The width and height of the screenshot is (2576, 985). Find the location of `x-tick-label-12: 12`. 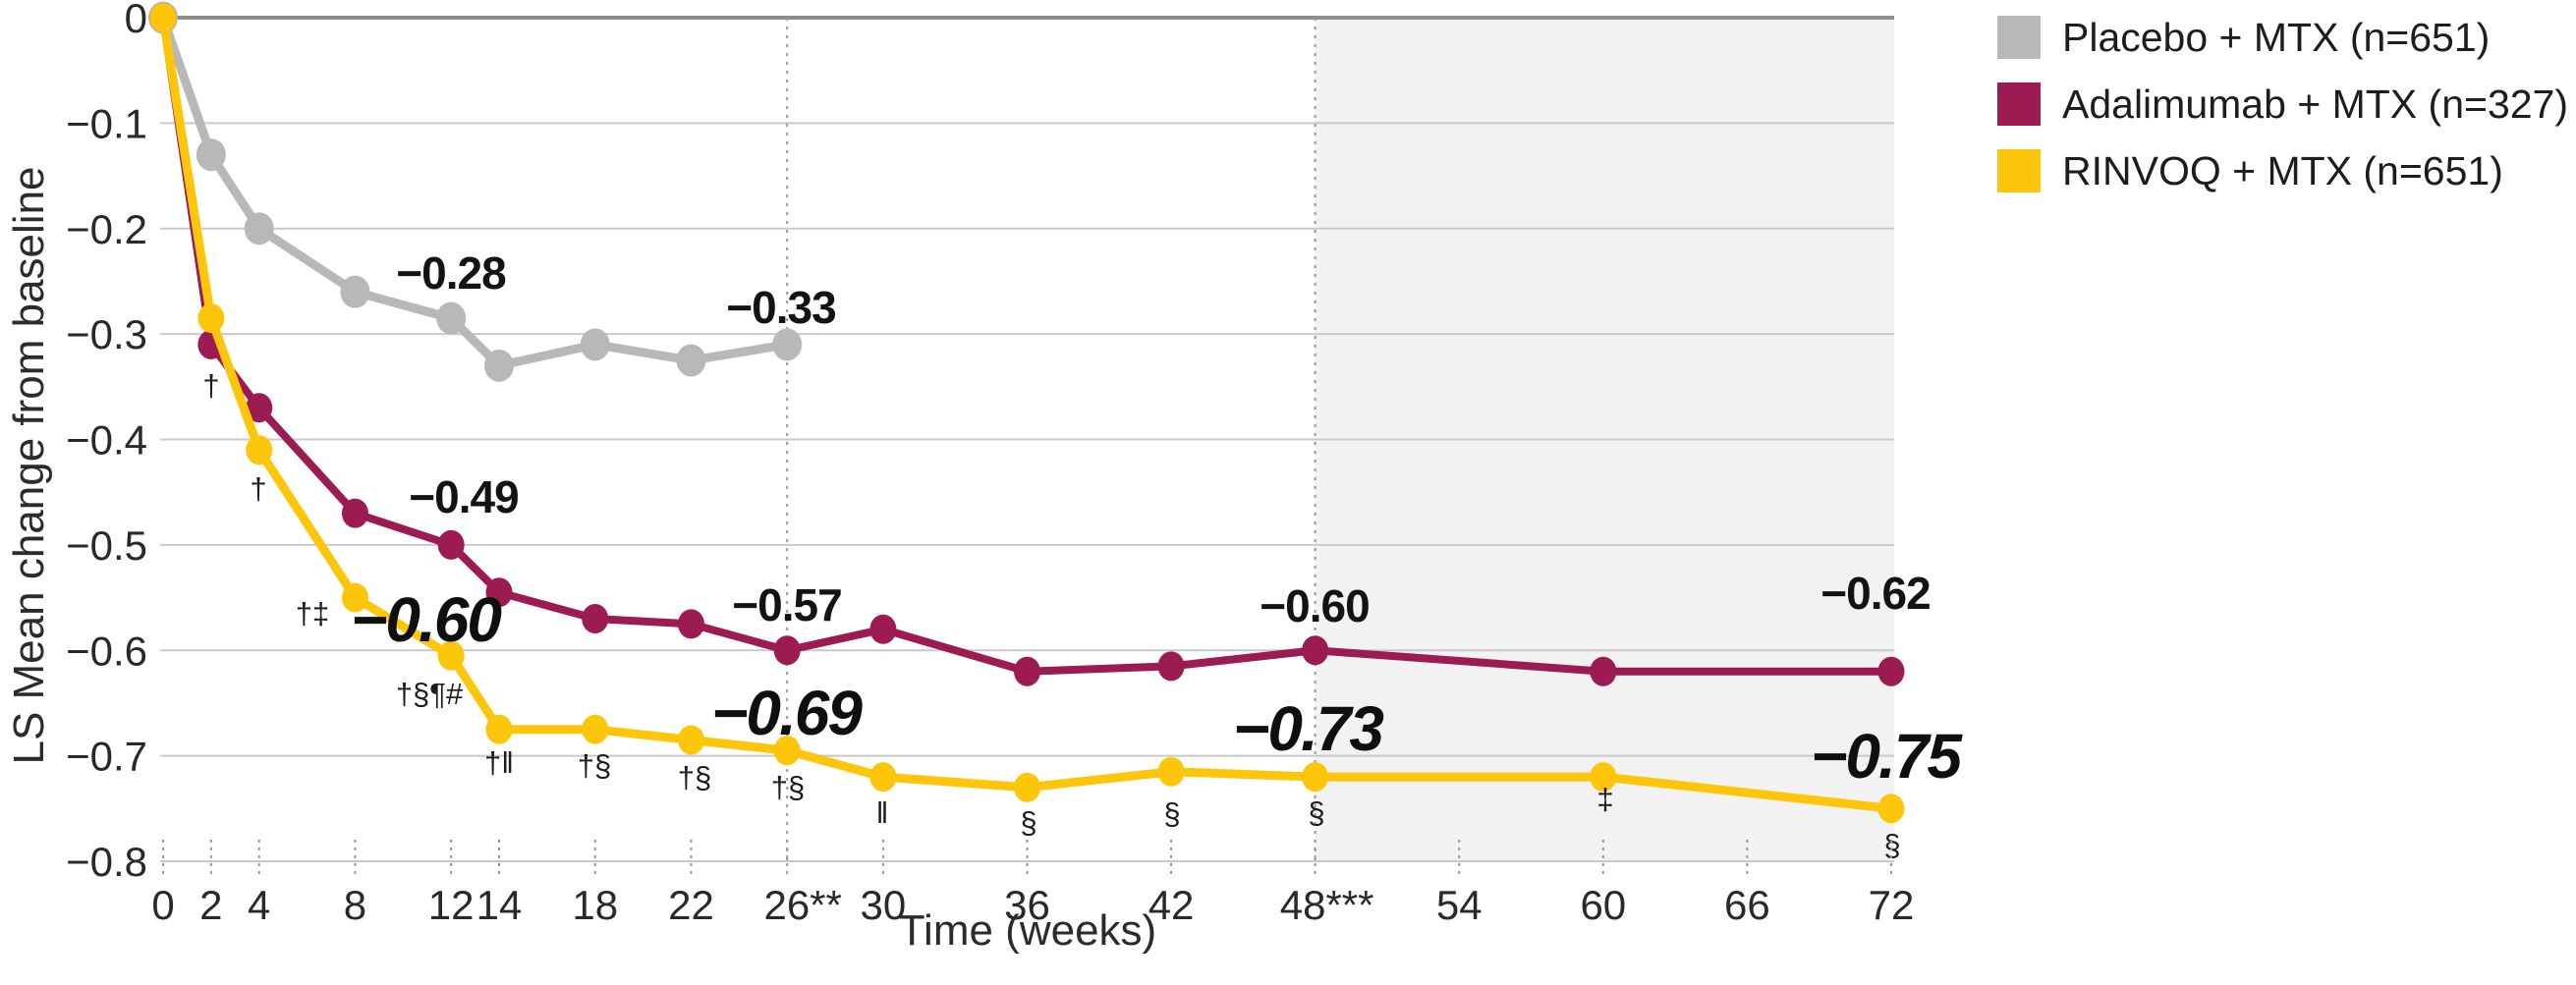

x-tick-label-12: 12 is located at coordinates (451, 905).